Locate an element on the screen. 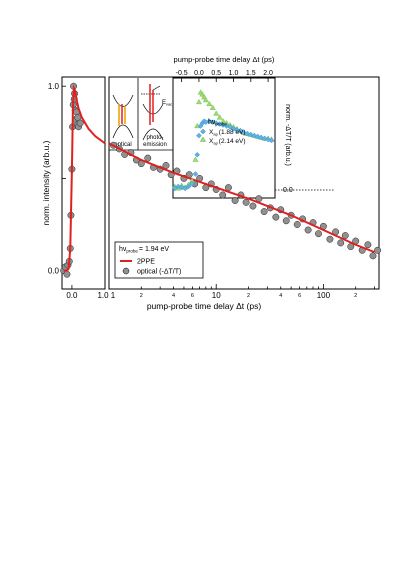 The height and width of the screenshot is (587, 415). main-legend-title: hνprobe= 1.94 eV is located at coordinates (144, 250).